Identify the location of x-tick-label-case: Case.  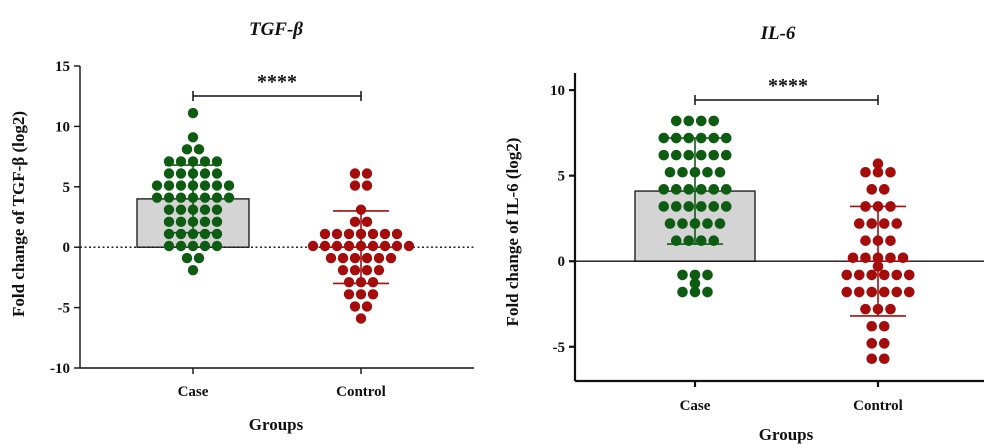
(193, 392).